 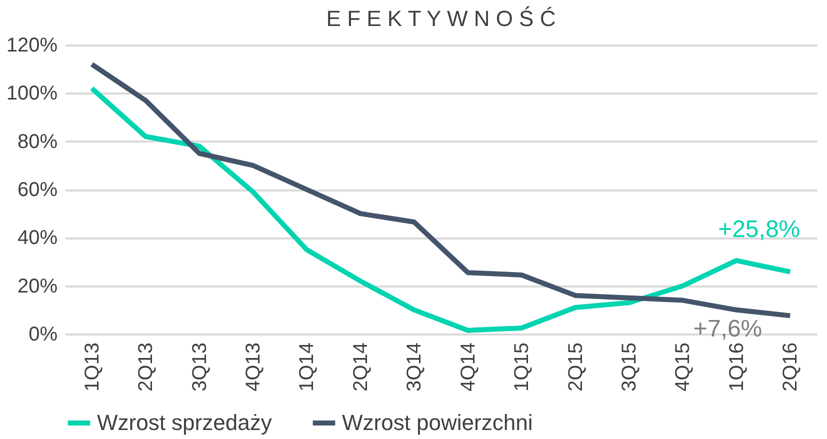 What do you see at coordinates (43, 335) in the screenshot?
I see `y-tick-label: 0%` at bounding box center [43, 335].